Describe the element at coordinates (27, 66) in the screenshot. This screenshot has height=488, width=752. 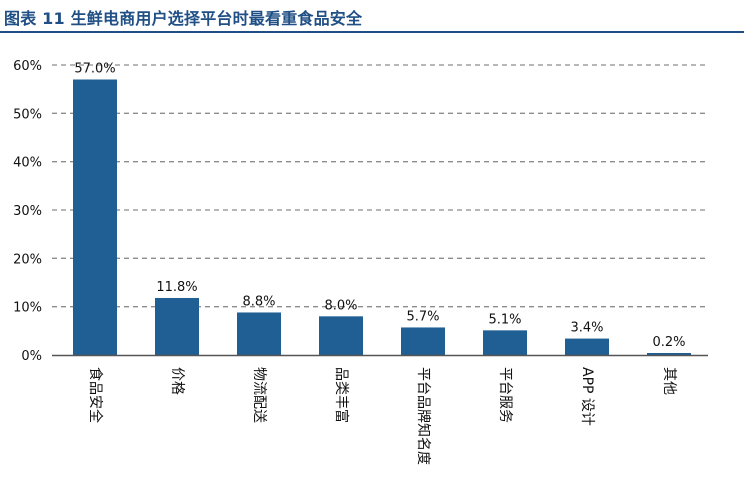
I see `y-tick-label: 60%` at that location.